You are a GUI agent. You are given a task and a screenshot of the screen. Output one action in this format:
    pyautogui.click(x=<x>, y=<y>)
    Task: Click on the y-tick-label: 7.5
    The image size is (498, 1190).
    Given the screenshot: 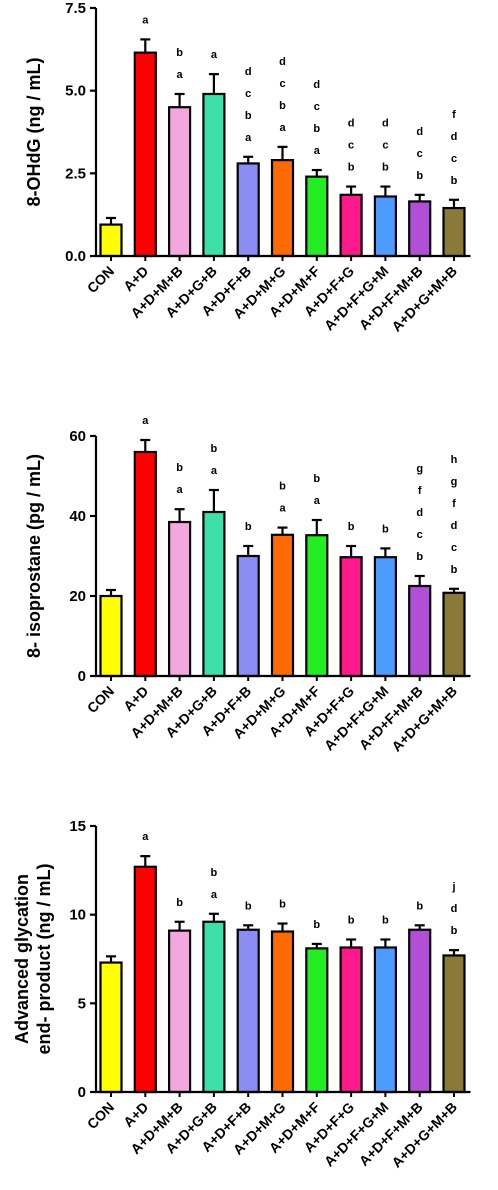 What is the action you would take?
    pyautogui.click(x=75, y=8)
    